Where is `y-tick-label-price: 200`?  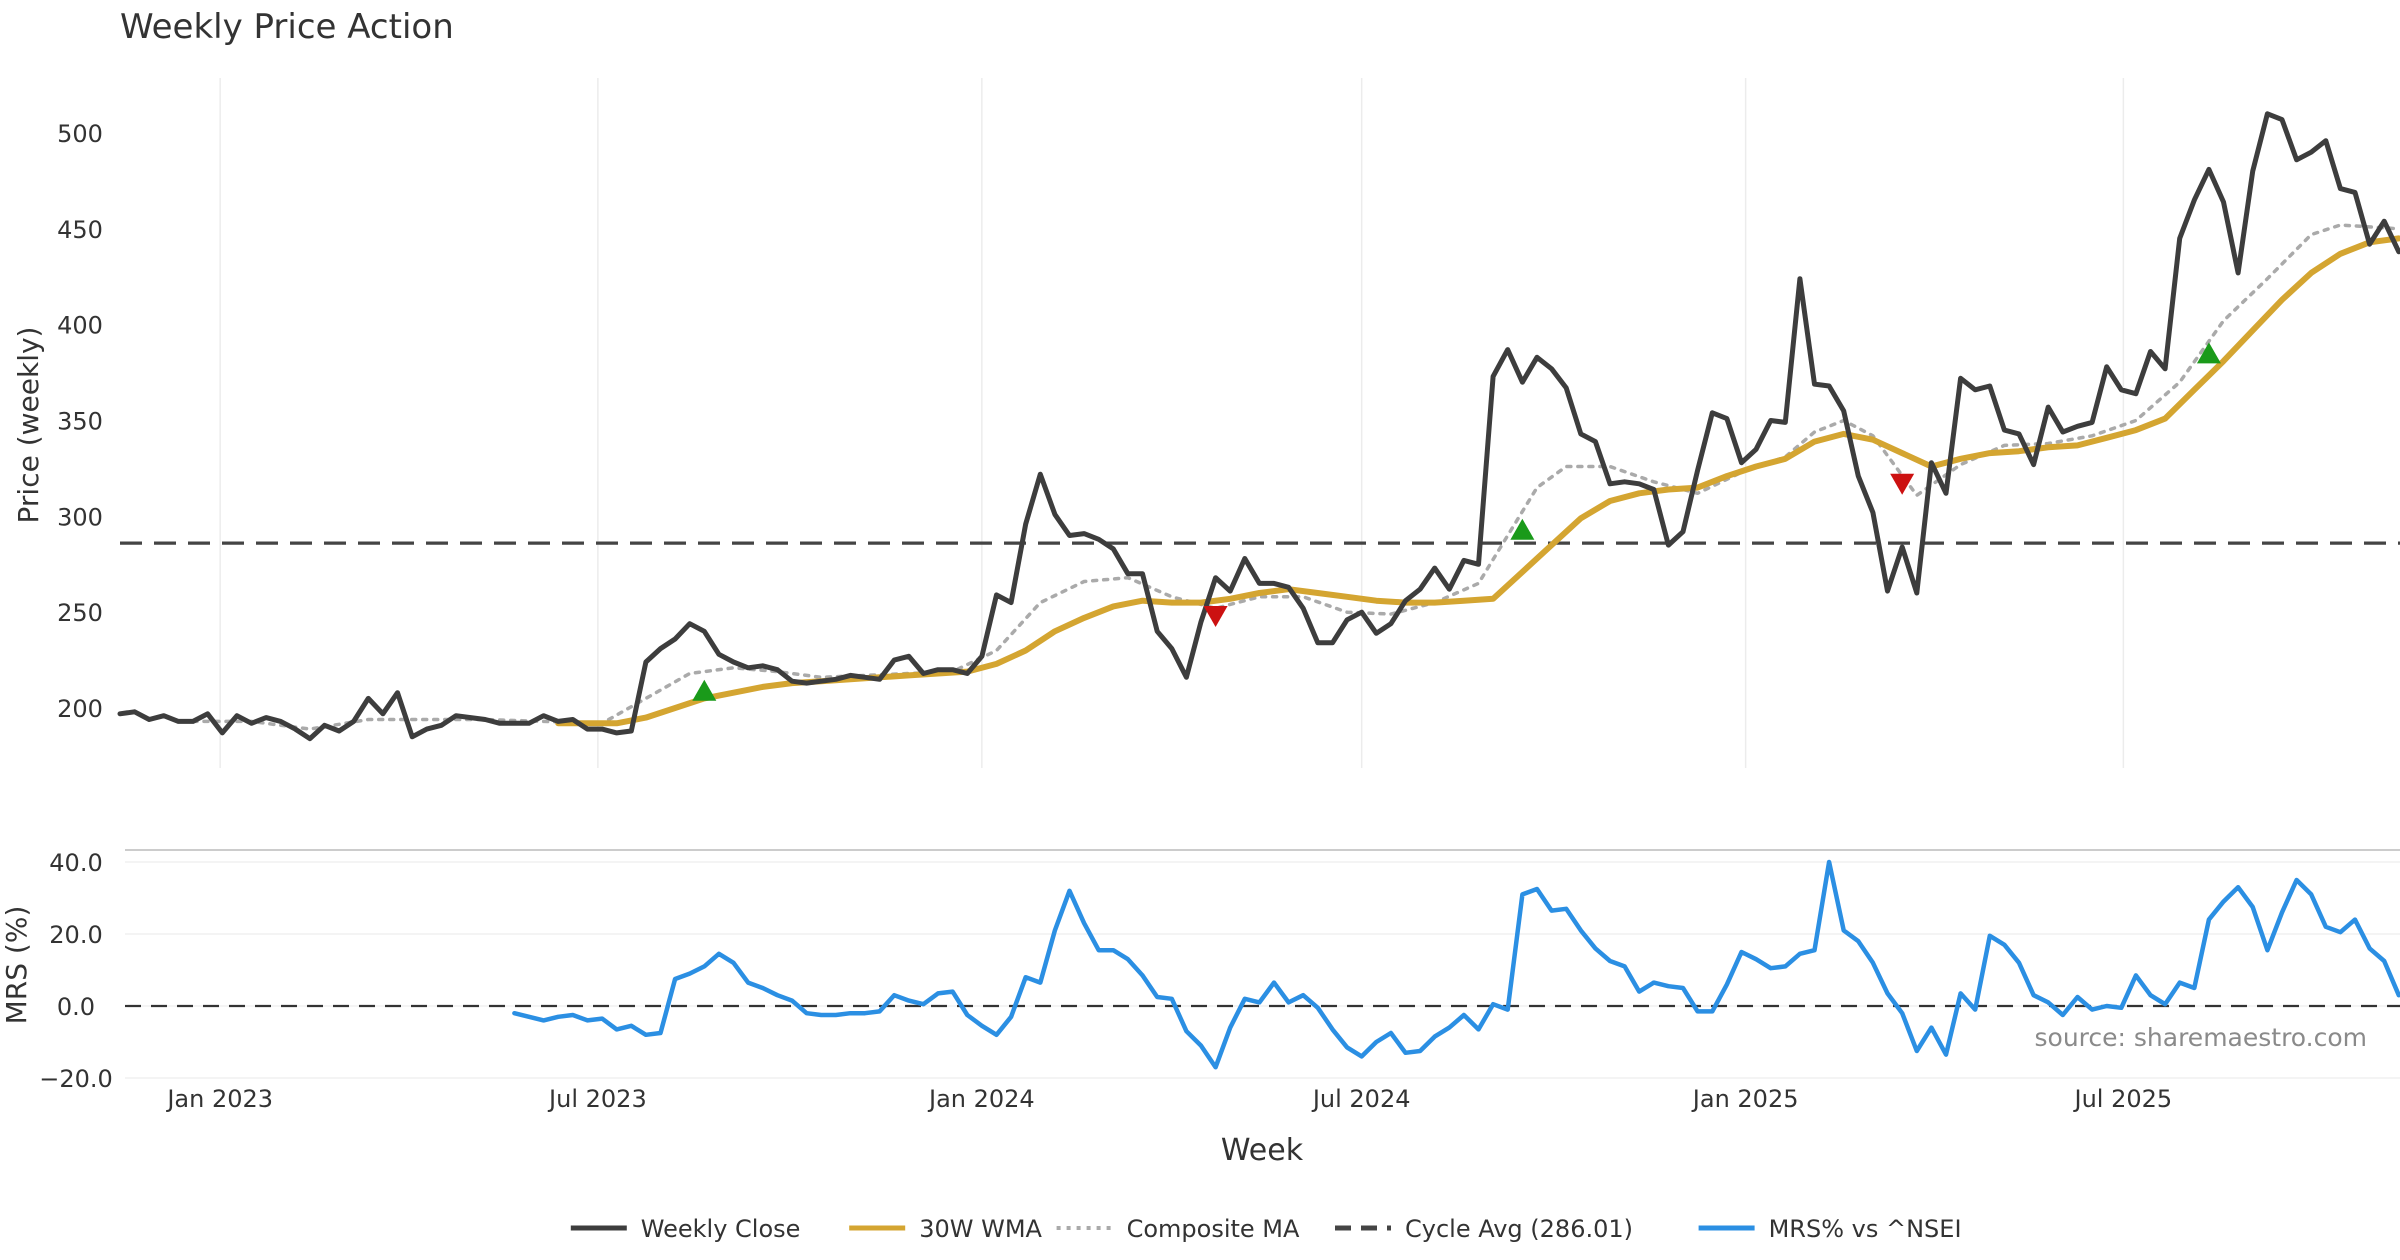 y-tick-label-price: 200 is located at coordinates (80, 709).